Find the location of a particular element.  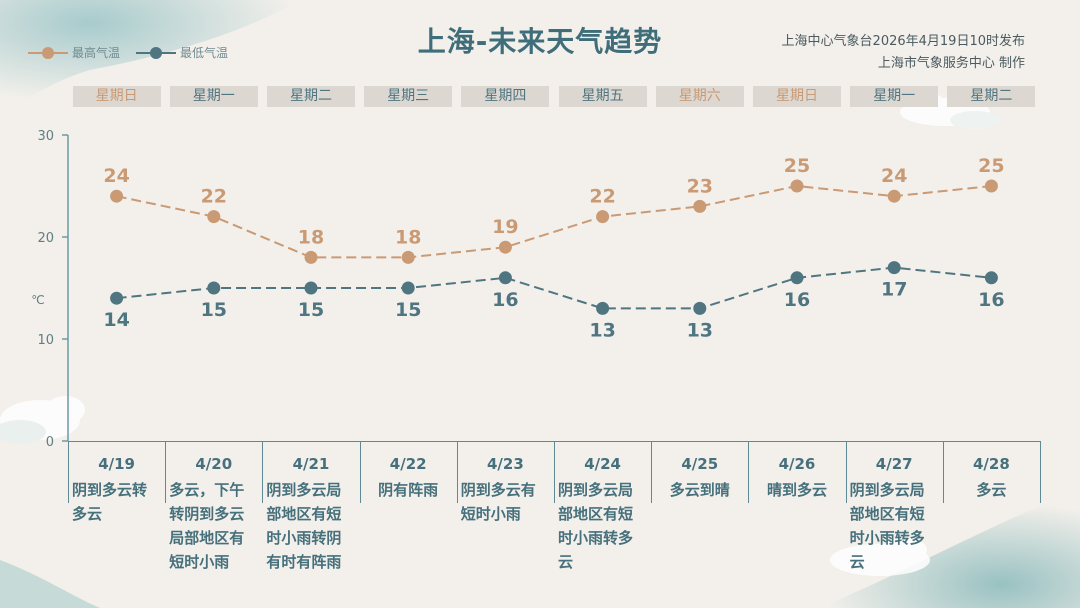

legend-min-label: 最低气温 is located at coordinates (204, 53).